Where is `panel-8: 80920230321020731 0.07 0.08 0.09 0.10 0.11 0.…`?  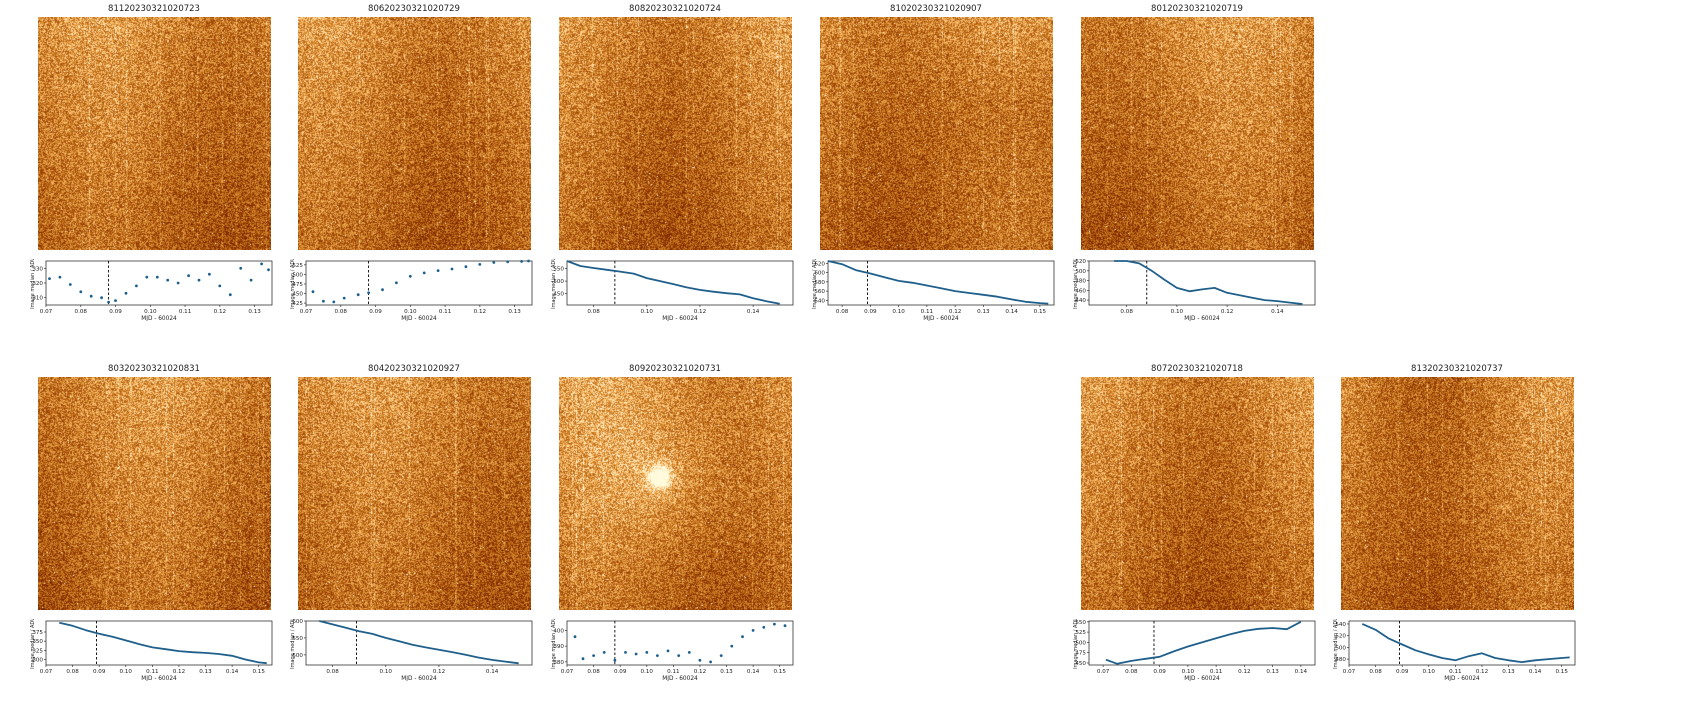 panel-8: 80920230321020731 0.07 0.08 0.09 0.10 0.11 0.… is located at coordinates (675, 532).